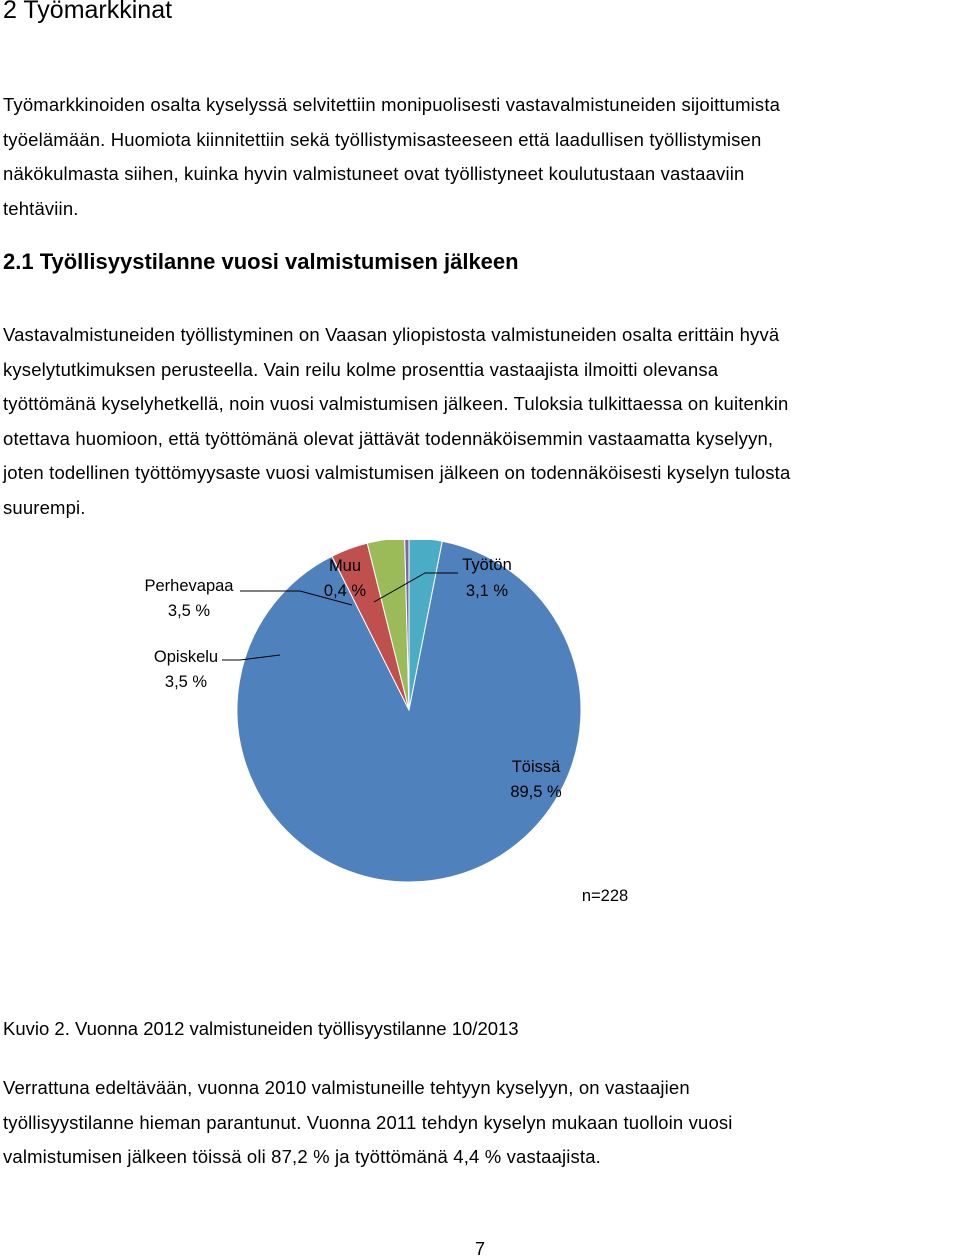 This screenshot has width=960, height=1260. I want to click on pie-slices, so click(409, 711).